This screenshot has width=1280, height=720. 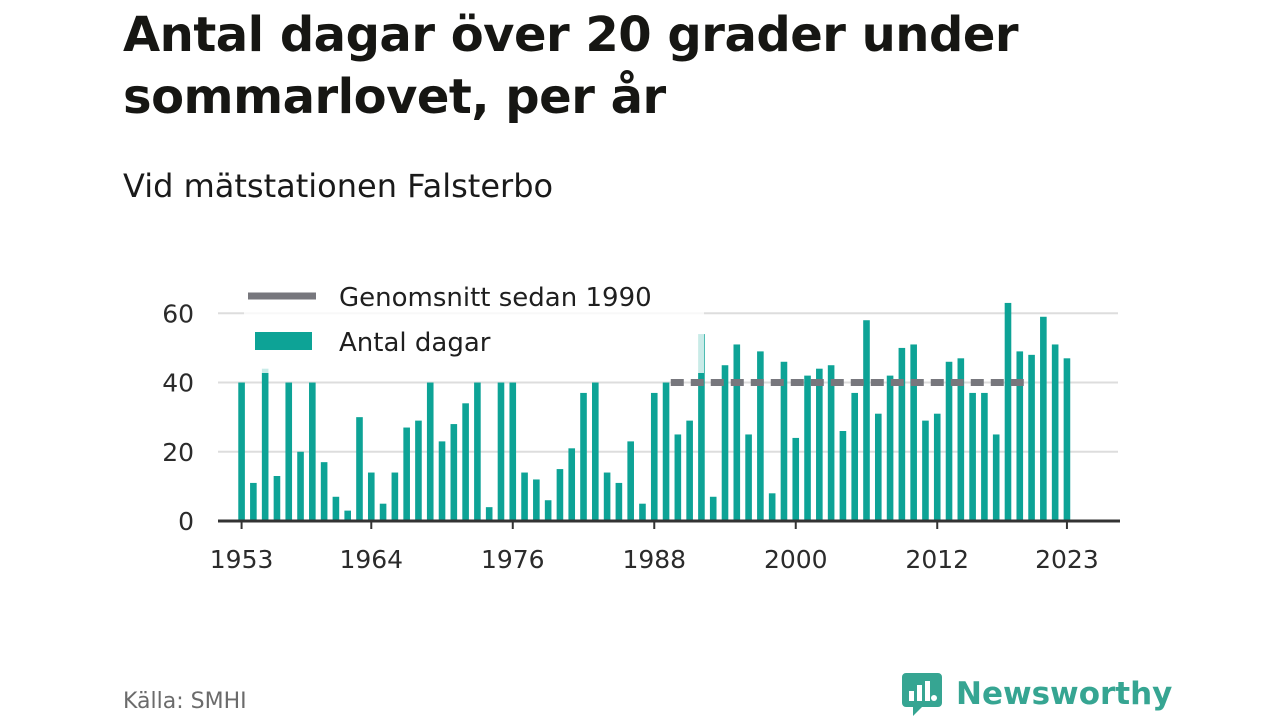 What do you see at coordinates (796, 559) in the screenshot?
I see `x-tick-label: 2000` at bounding box center [796, 559].